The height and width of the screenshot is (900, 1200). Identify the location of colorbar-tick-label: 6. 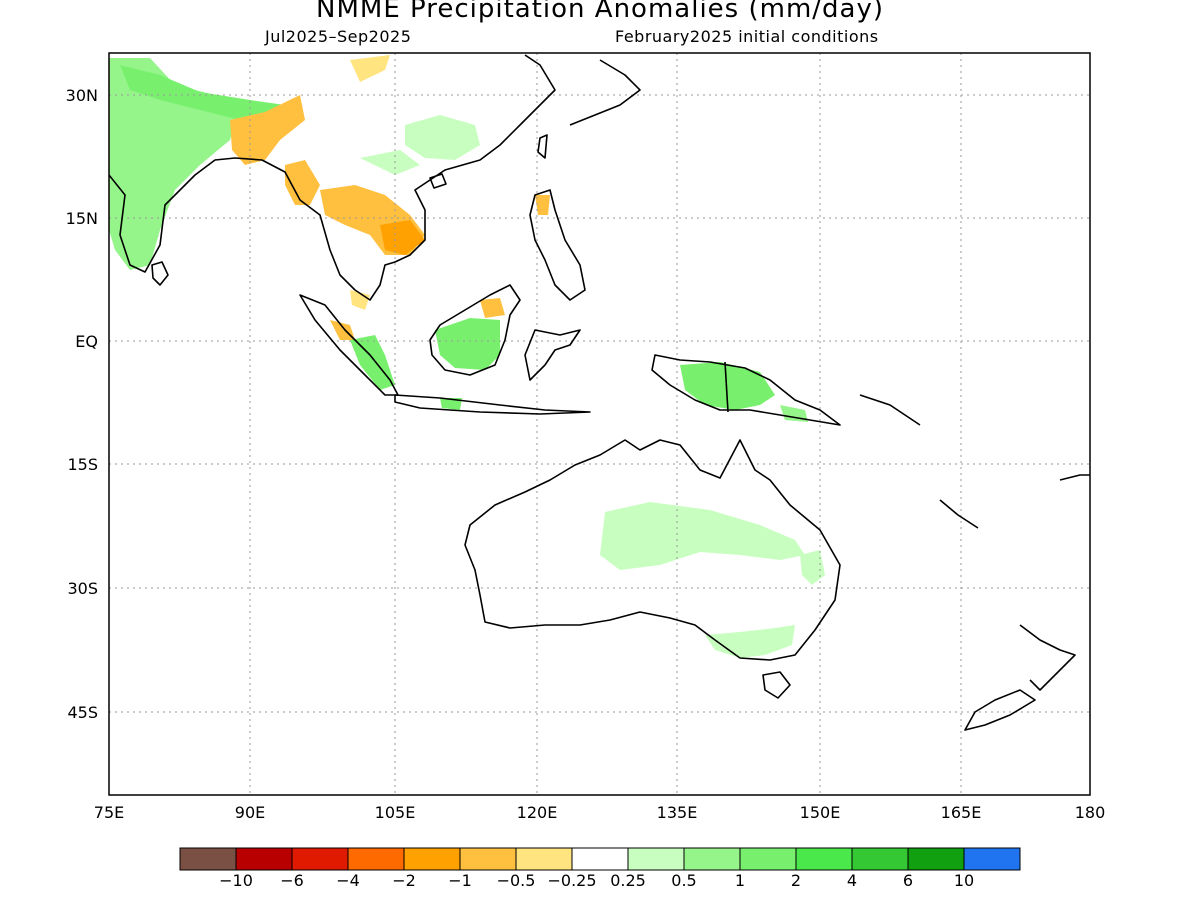
(908, 880).